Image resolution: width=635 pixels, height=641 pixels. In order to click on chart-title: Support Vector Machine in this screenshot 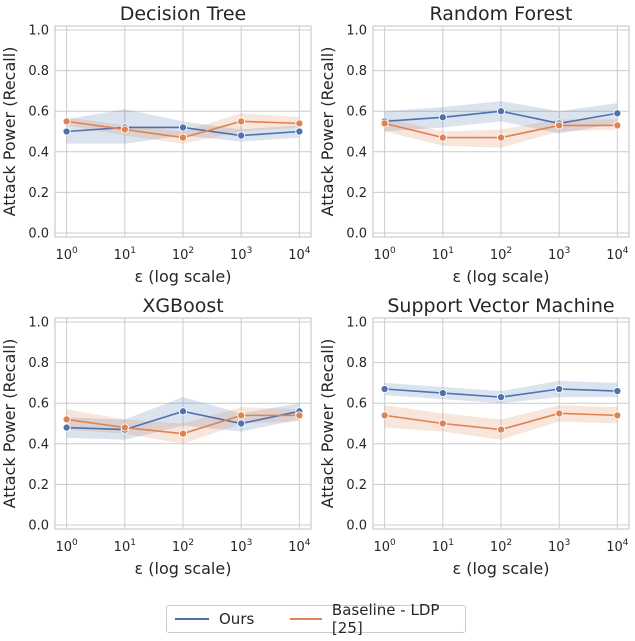, I will do `click(500, 306)`.